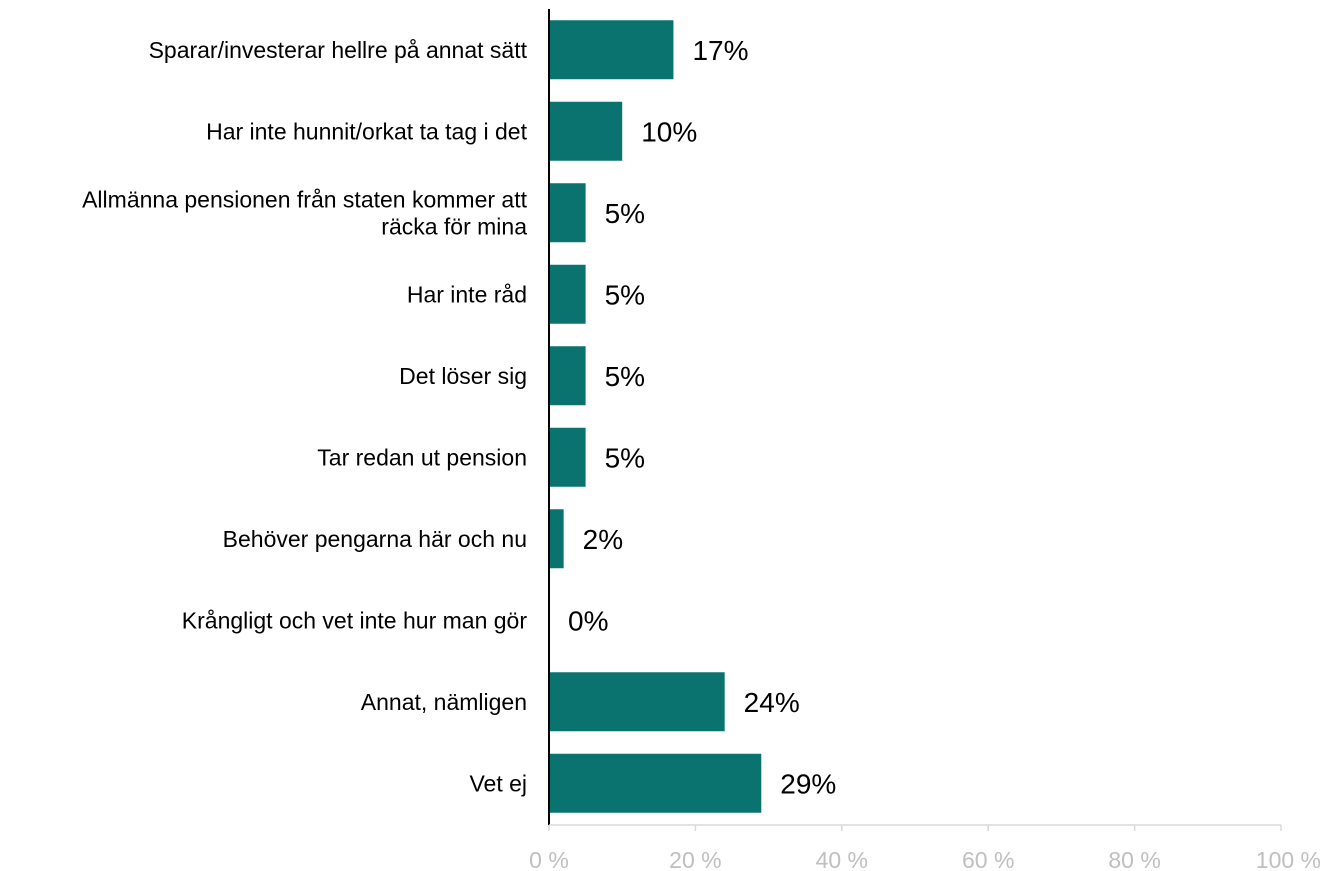 The height and width of the screenshot is (871, 1324). I want to click on category-label: Behöver pengarna här och nu, so click(375, 539).